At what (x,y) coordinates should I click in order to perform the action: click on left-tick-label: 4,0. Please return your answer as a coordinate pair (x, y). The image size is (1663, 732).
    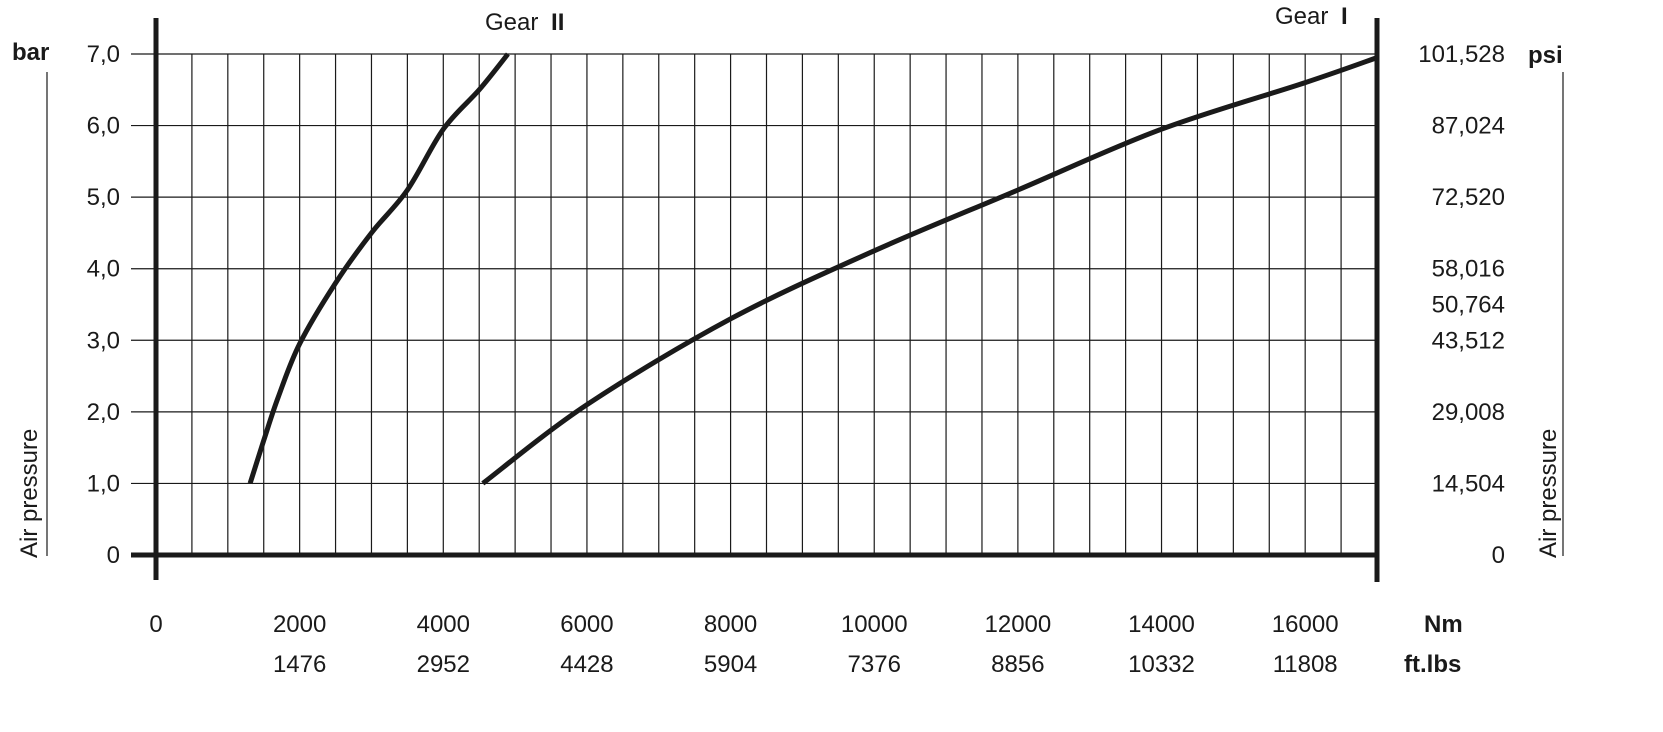
    Looking at the image, I should click on (103, 269).